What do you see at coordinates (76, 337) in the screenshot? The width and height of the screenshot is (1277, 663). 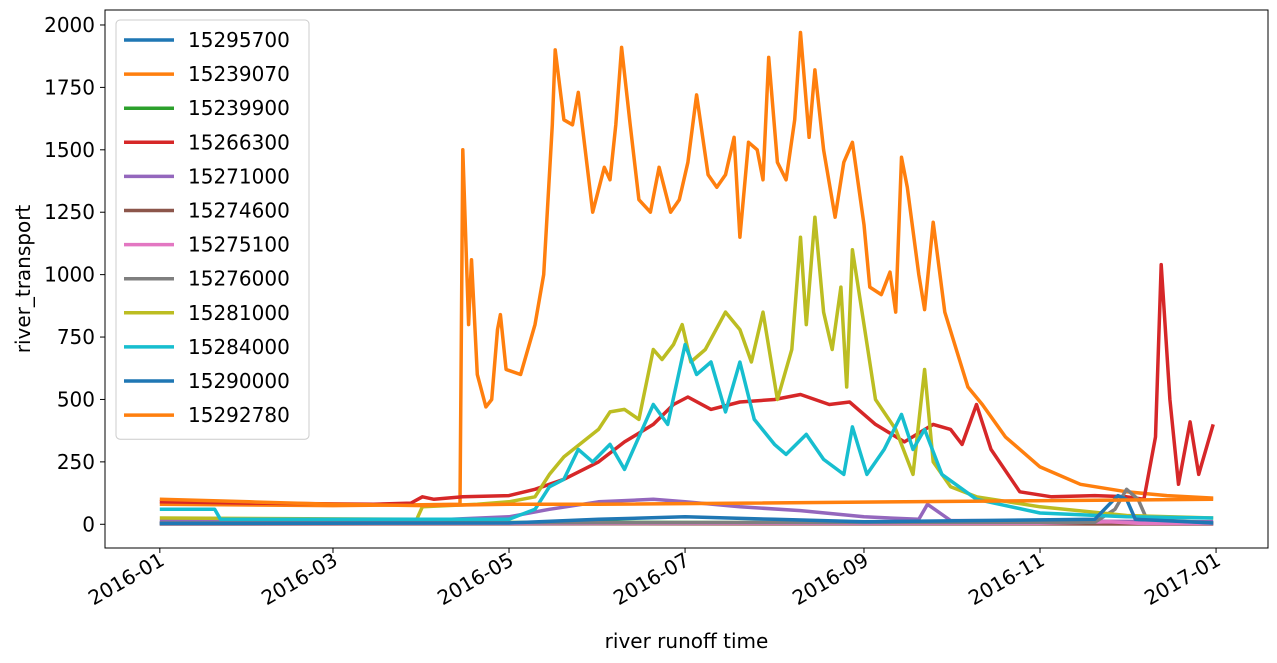 I see `y-tick-label: 750` at bounding box center [76, 337].